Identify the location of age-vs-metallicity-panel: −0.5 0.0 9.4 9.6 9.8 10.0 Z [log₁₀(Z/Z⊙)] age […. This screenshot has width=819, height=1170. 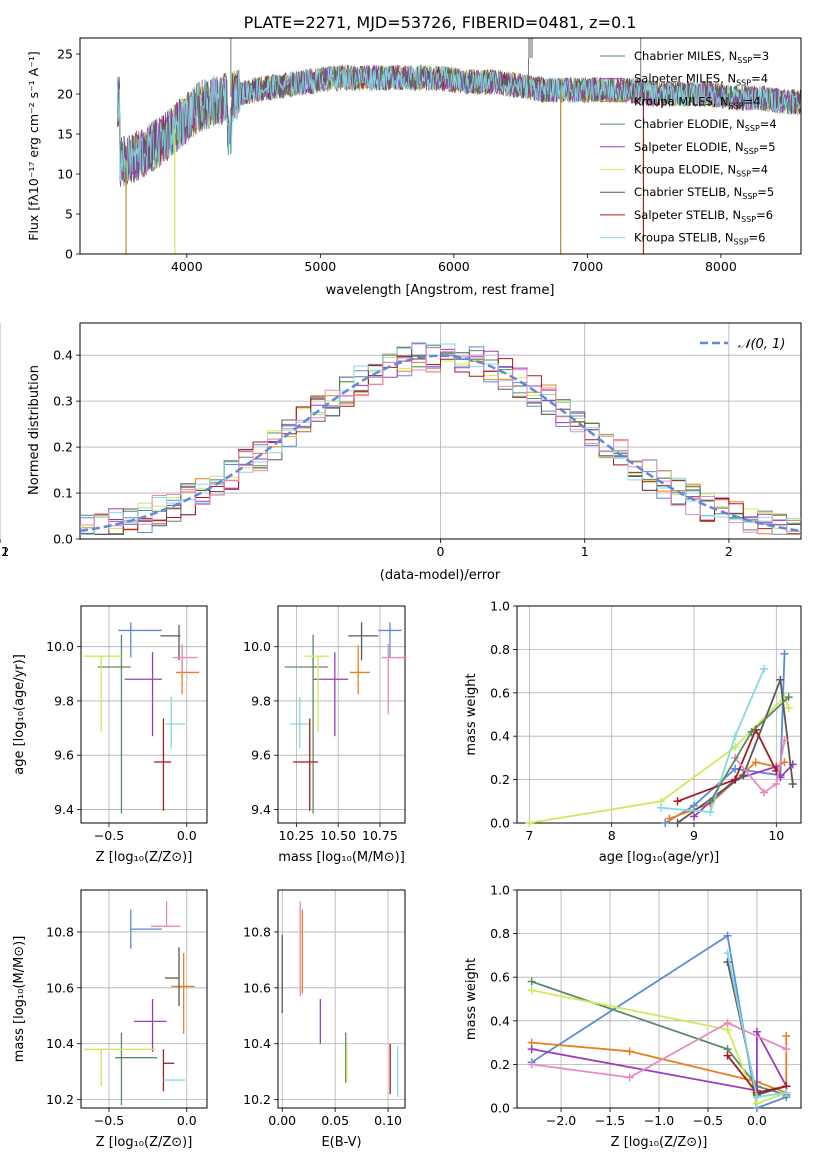
(110, 735).